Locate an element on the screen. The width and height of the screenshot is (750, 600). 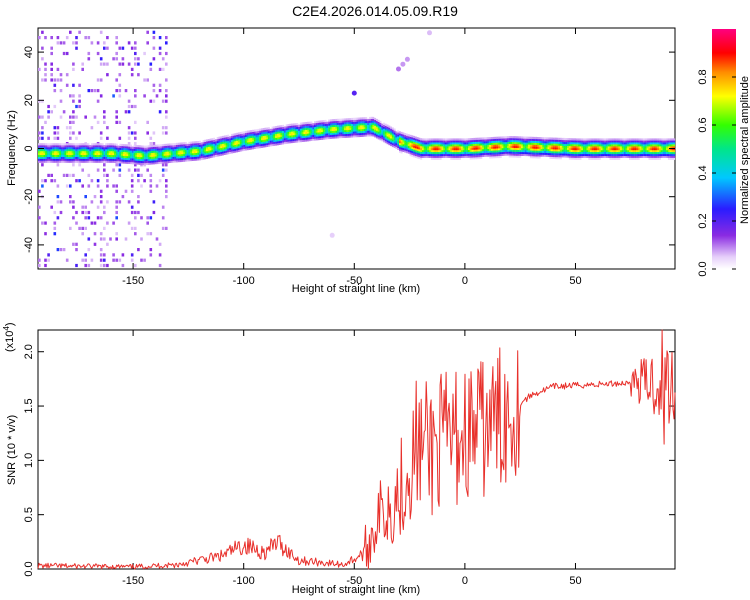
spectrogram-ylabel: Frequency (Hz) is located at coordinates (12, 148).